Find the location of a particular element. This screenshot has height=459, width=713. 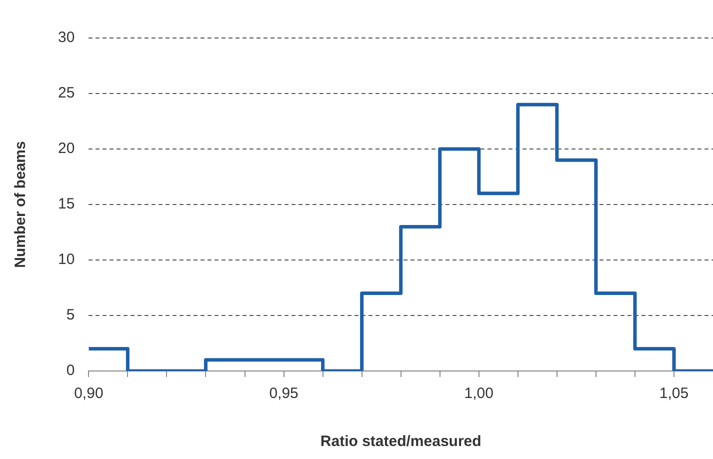

y-tick-label: 10 is located at coordinates (66, 259).